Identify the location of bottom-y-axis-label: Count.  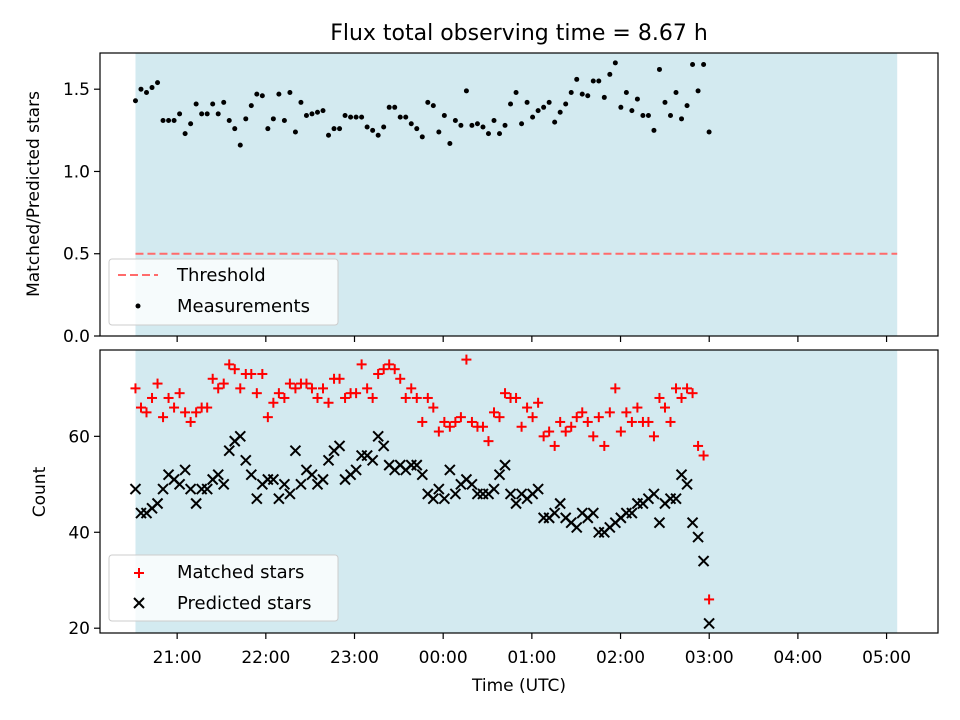
(40, 491).